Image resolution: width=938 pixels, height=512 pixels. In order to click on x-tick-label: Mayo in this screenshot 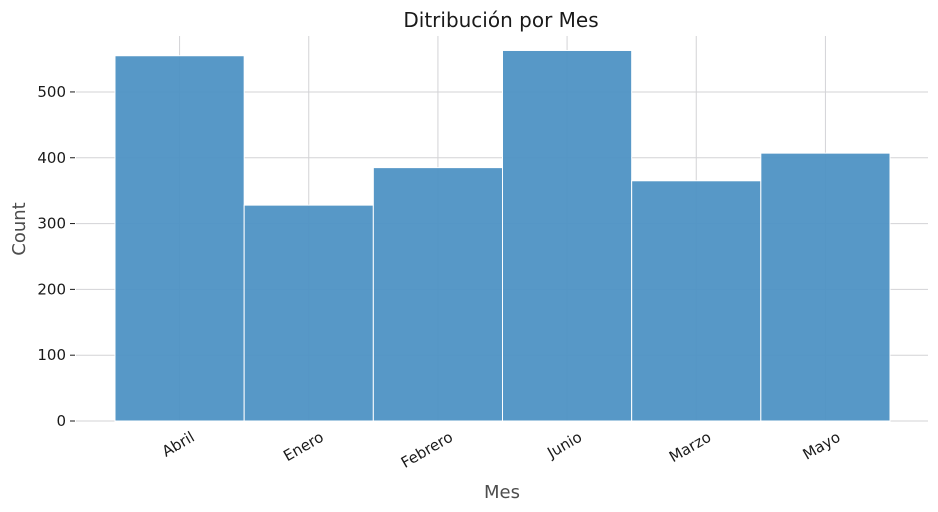, I will do `click(822, 446)`.